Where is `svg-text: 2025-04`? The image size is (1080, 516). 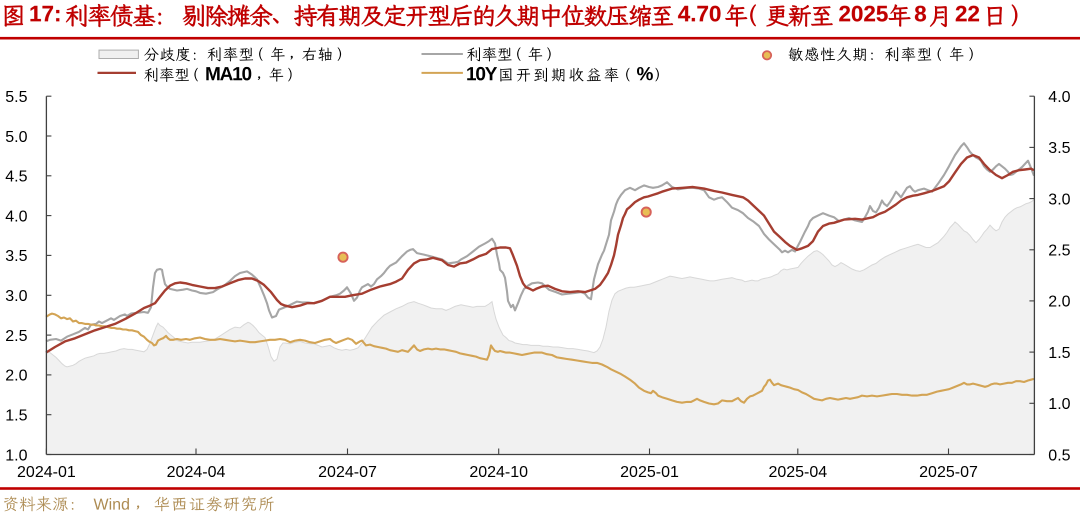 svg-text: 2025-04 is located at coordinates (797, 472).